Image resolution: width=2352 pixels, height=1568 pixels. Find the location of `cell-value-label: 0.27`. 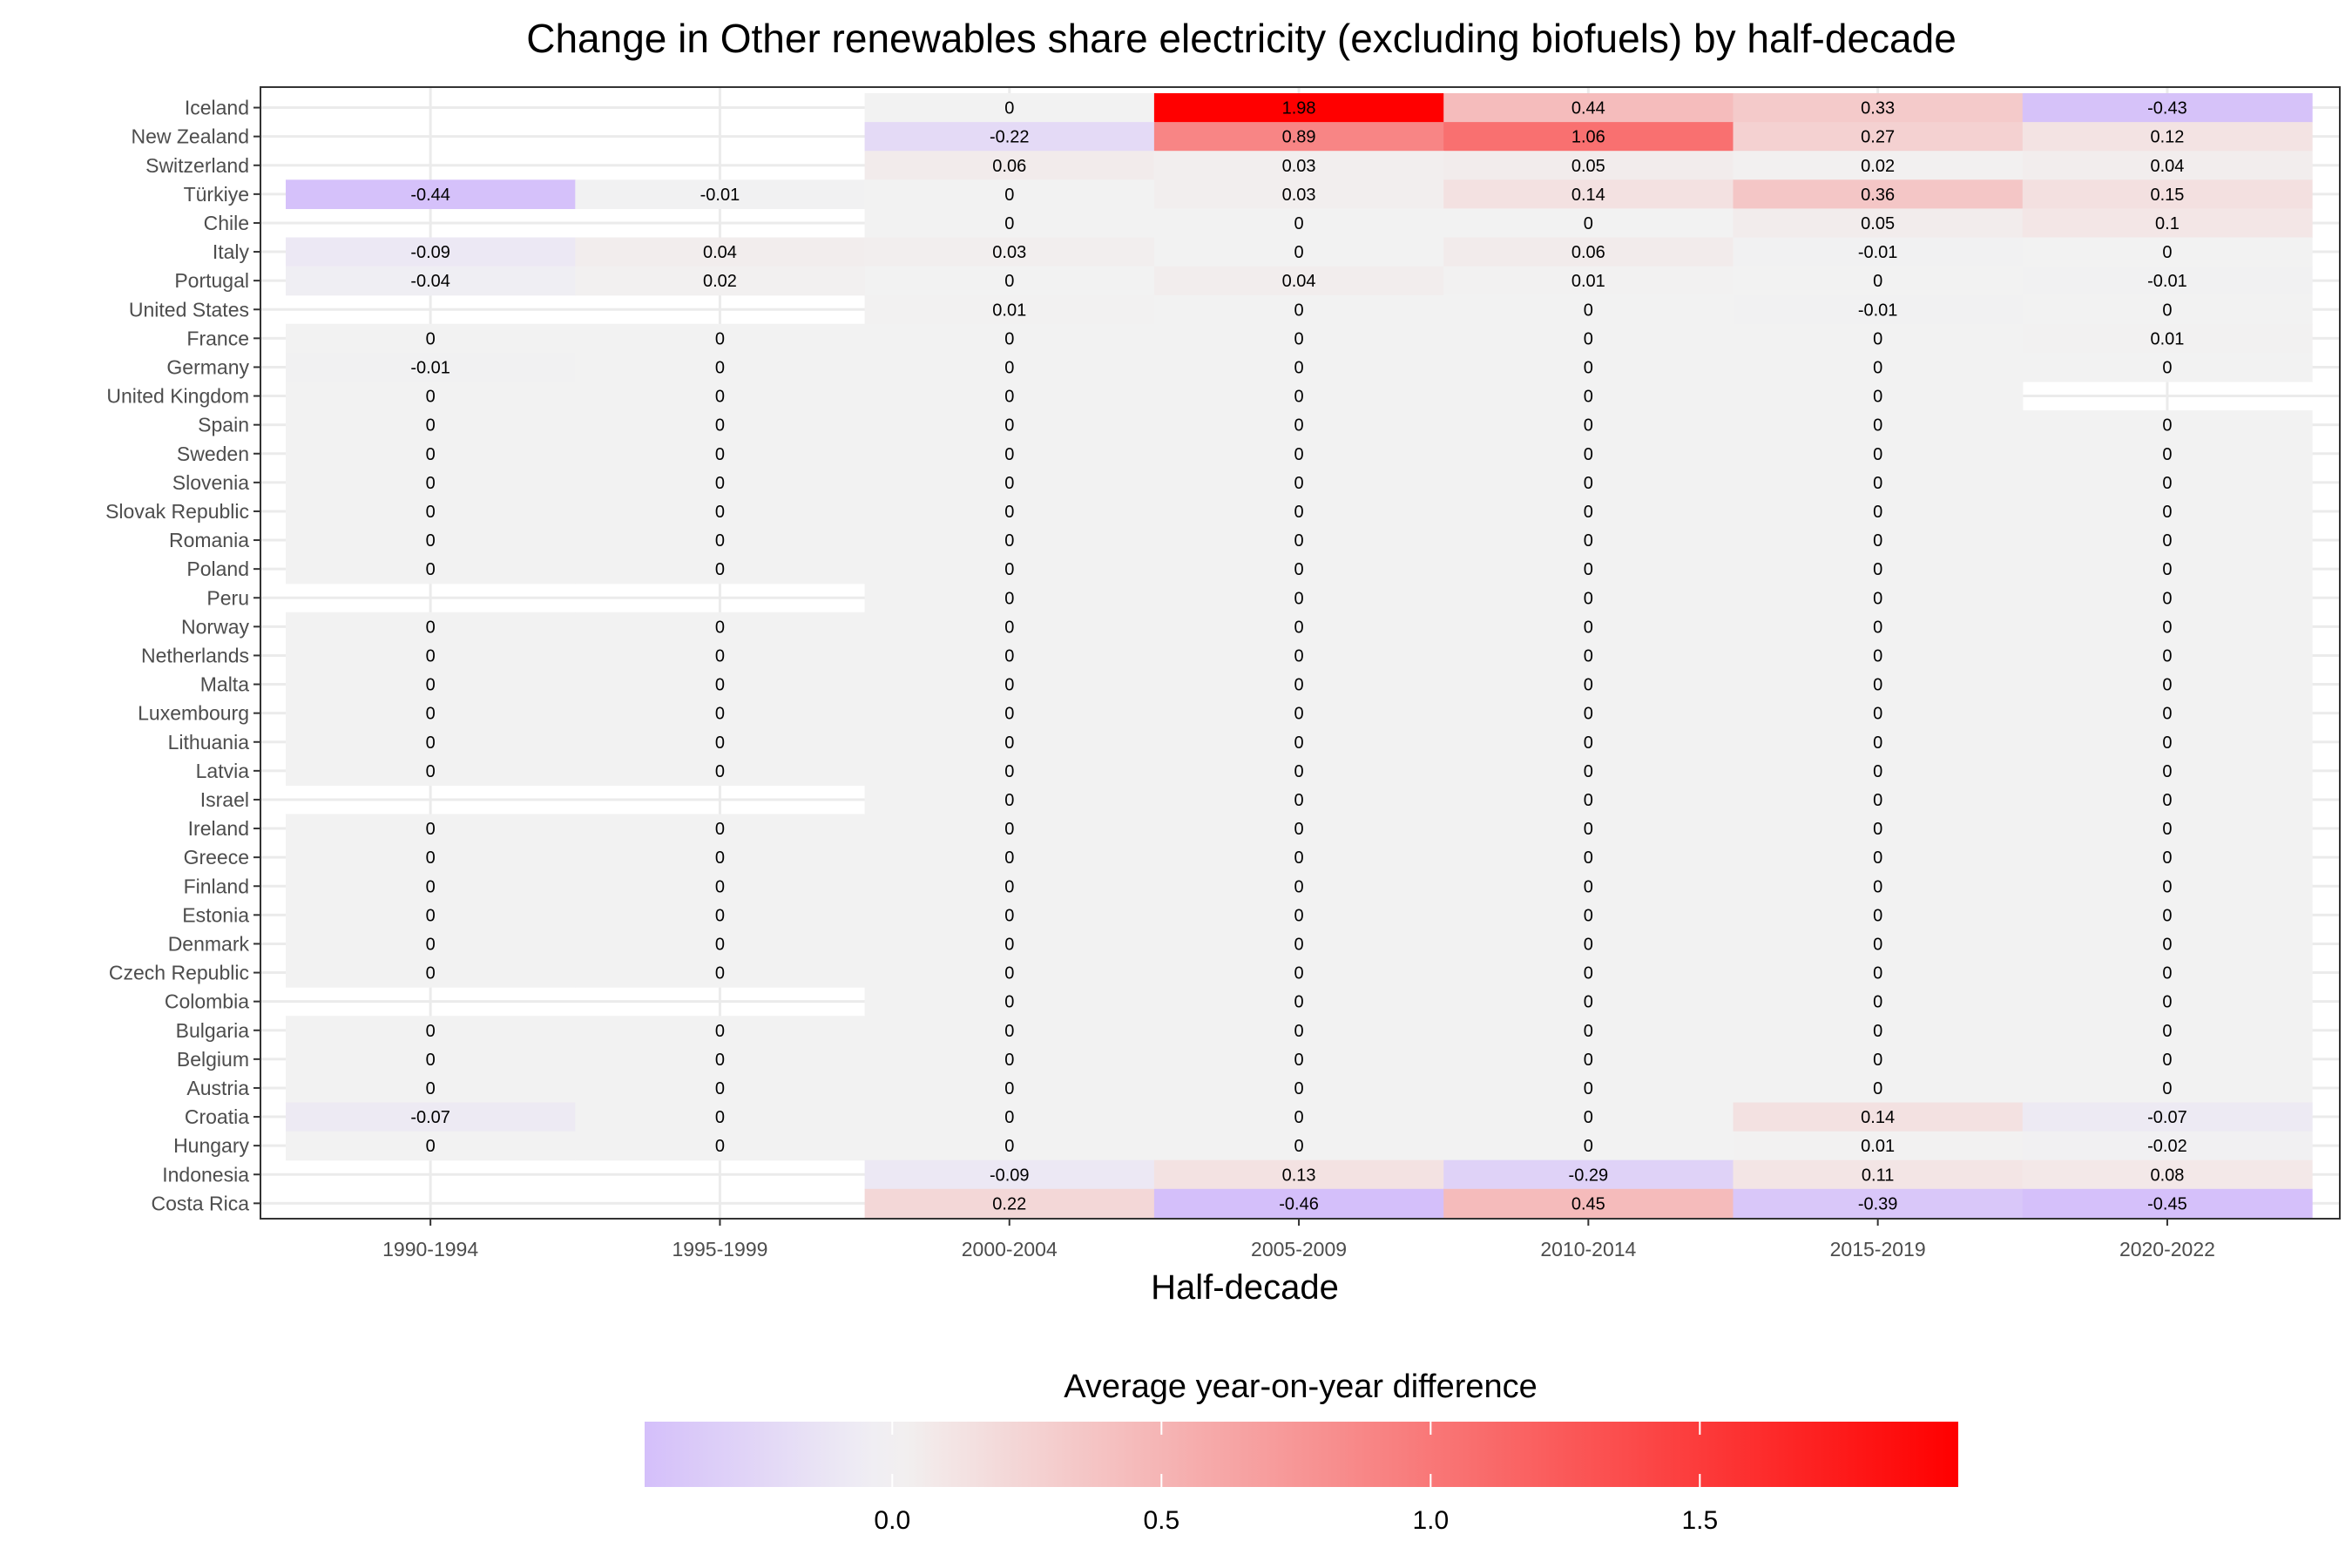

cell-value-label: 0.27 is located at coordinates (1878, 137).